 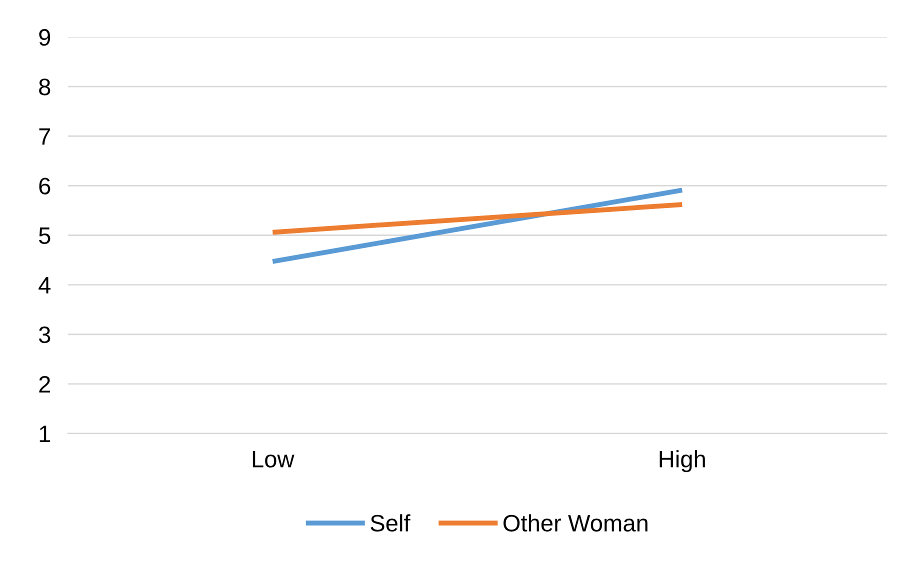 I want to click on x-tick-label: High, so click(x=682, y=461).